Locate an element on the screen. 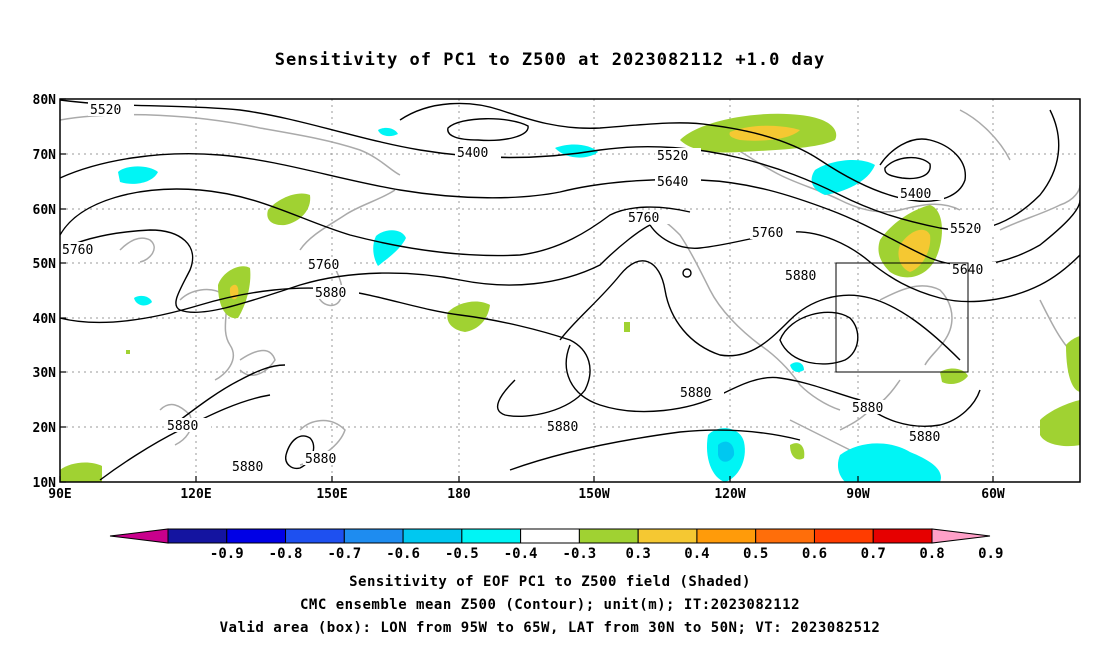  contour-label: 5400 is located at coordinates (915, 194).